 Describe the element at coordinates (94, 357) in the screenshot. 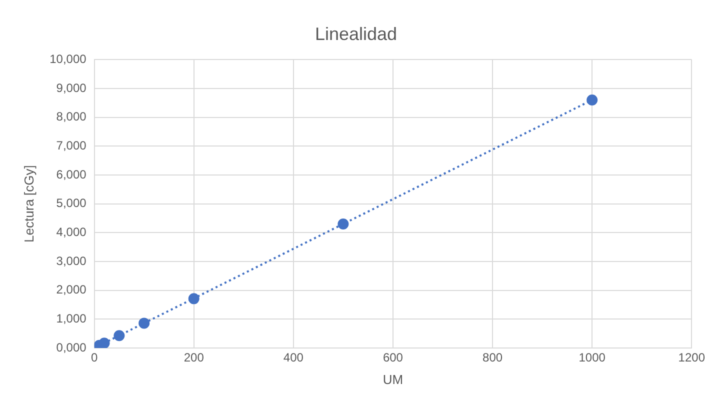

I see `x-tick-label: 0` at that location.